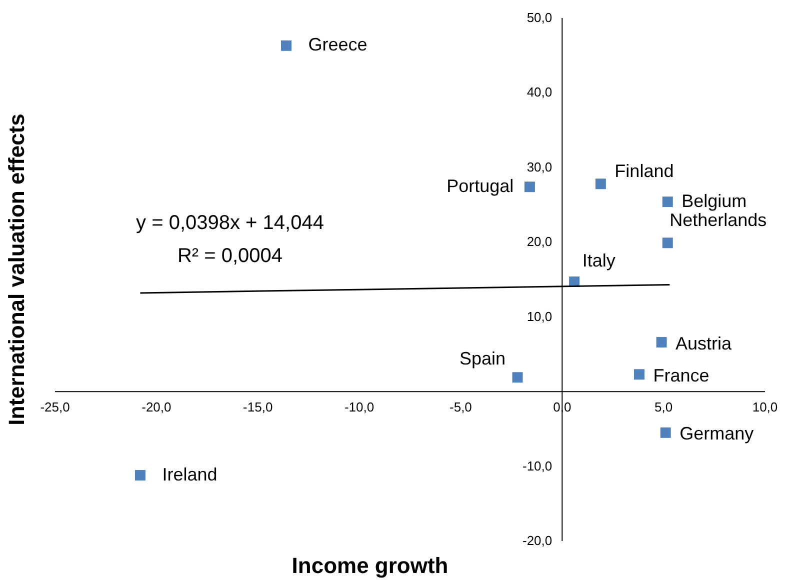  Describe the element at coordinates (482, 358) in the screenshot. I see `annotation: Spain` at that location.